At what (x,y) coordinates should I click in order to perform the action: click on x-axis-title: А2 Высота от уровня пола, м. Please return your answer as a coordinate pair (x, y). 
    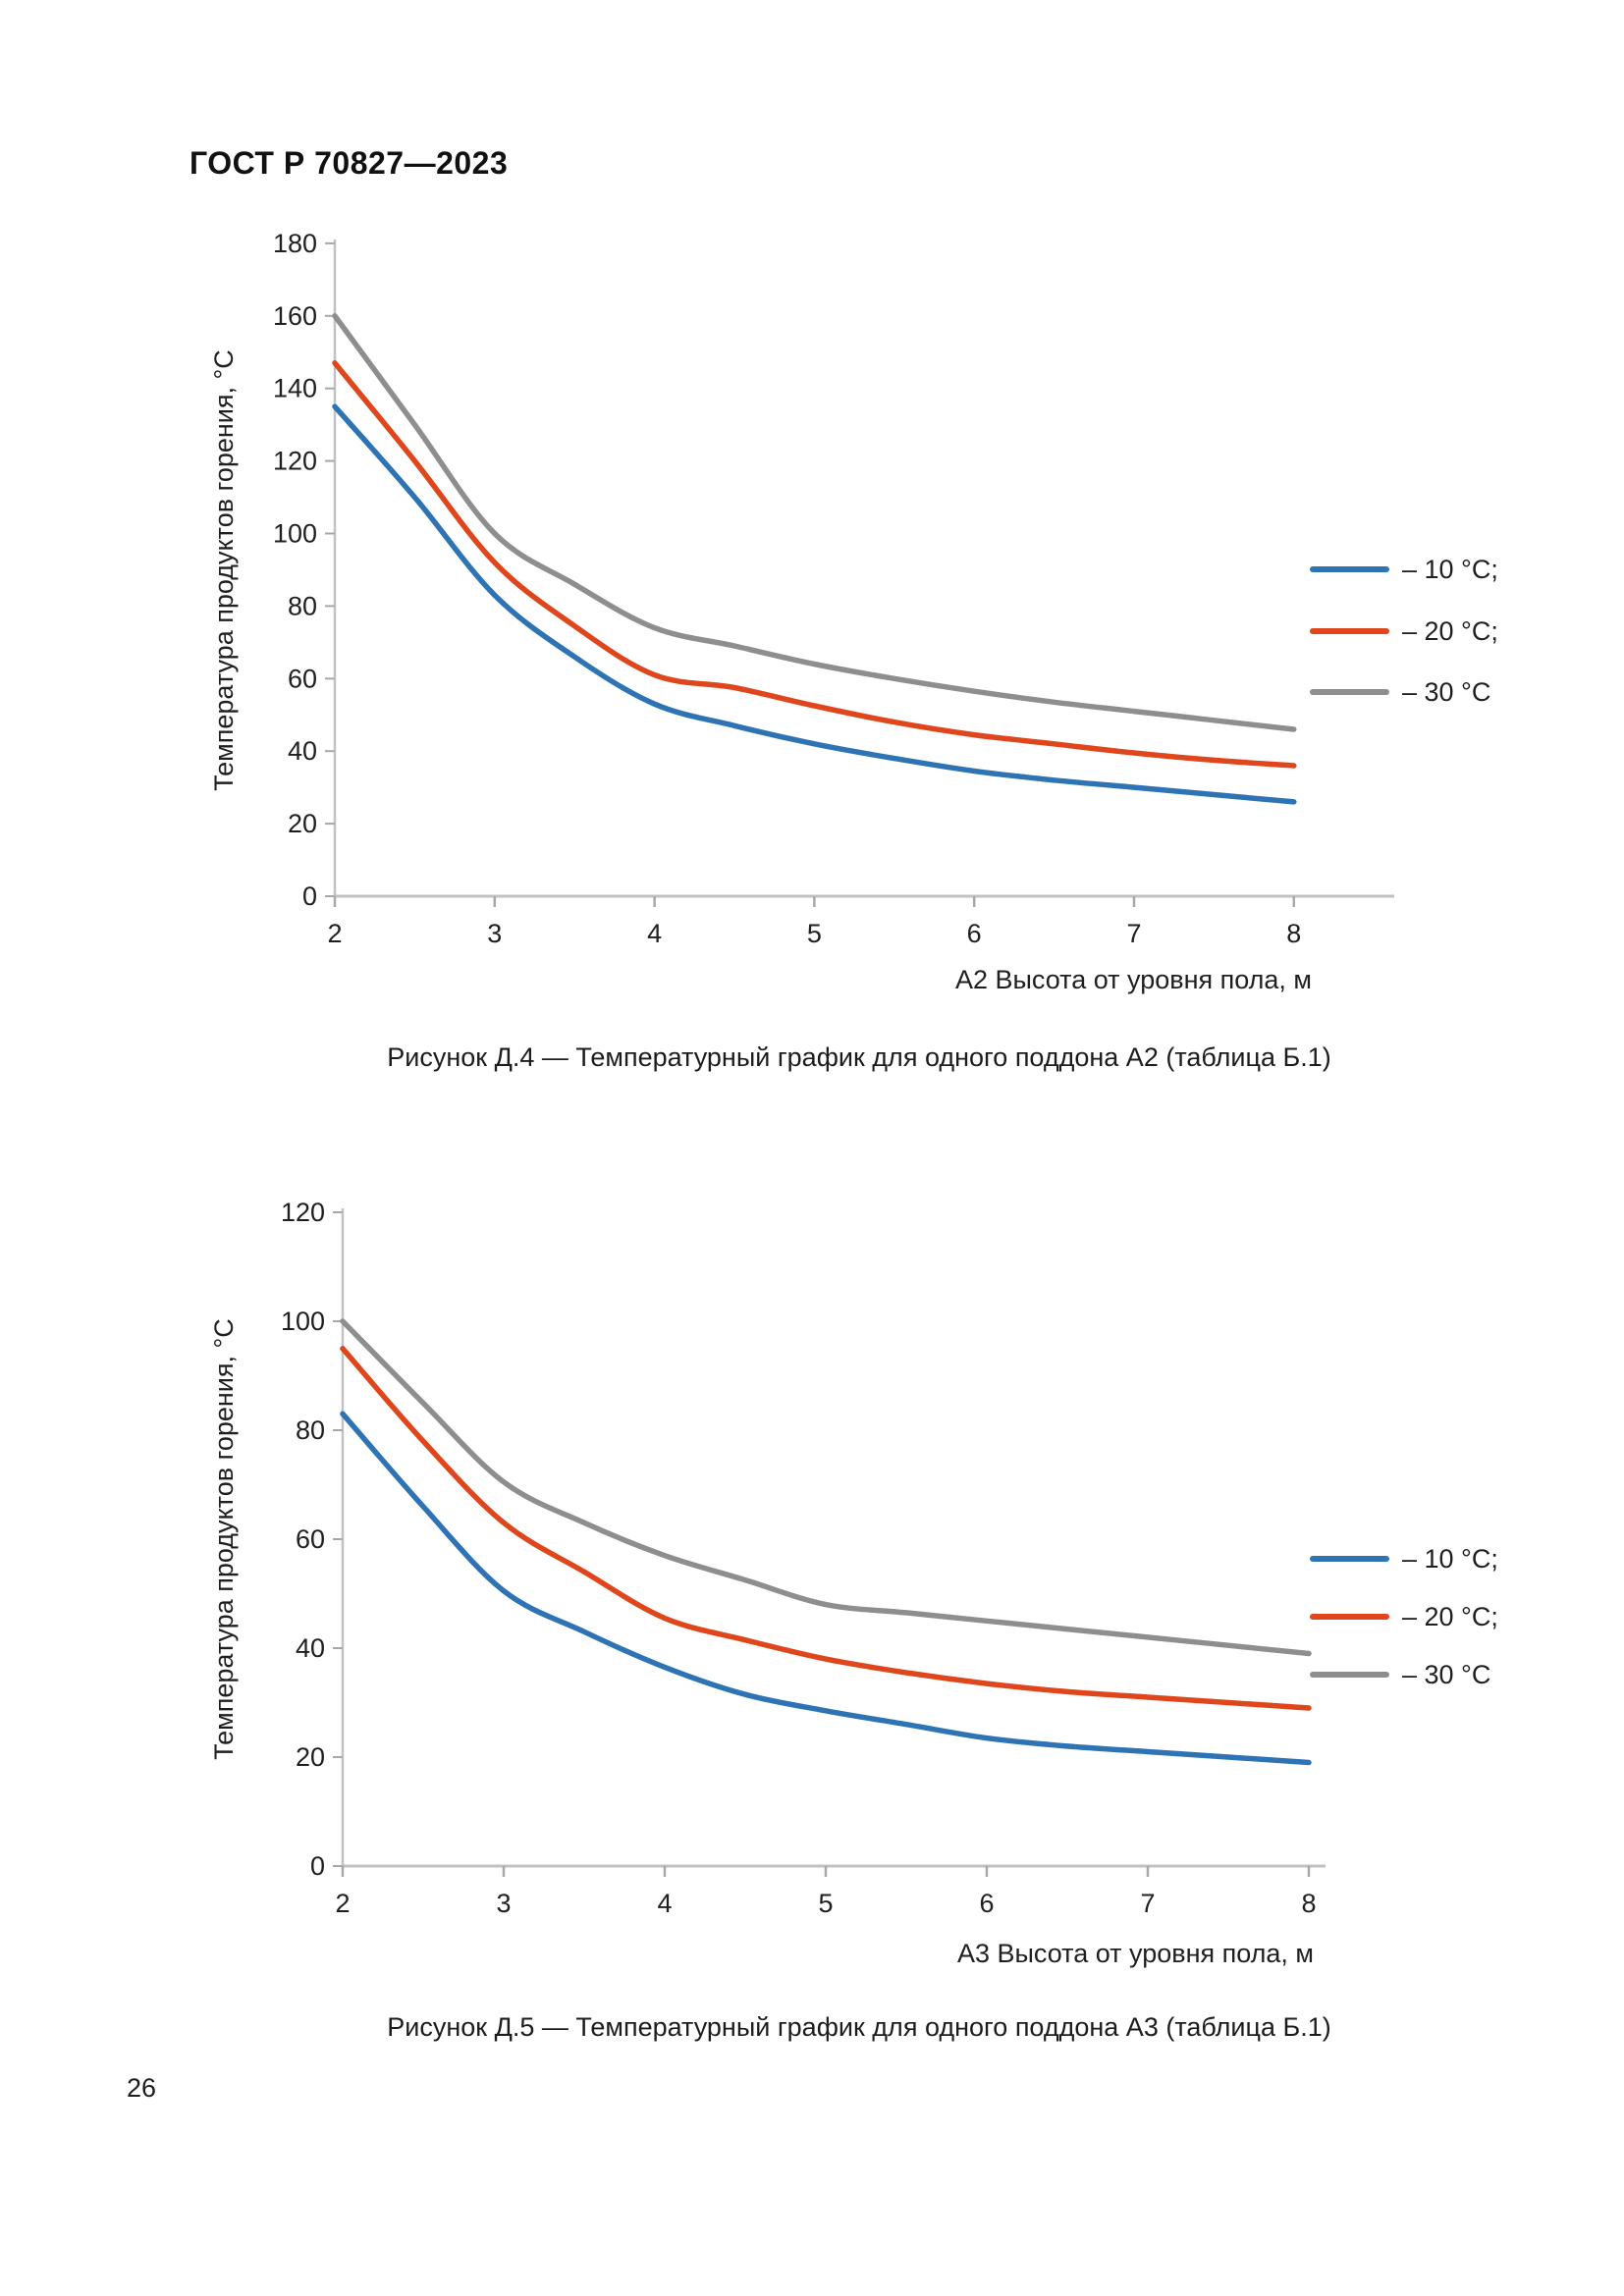
    Looking at the image, I should click on (1133, 980).